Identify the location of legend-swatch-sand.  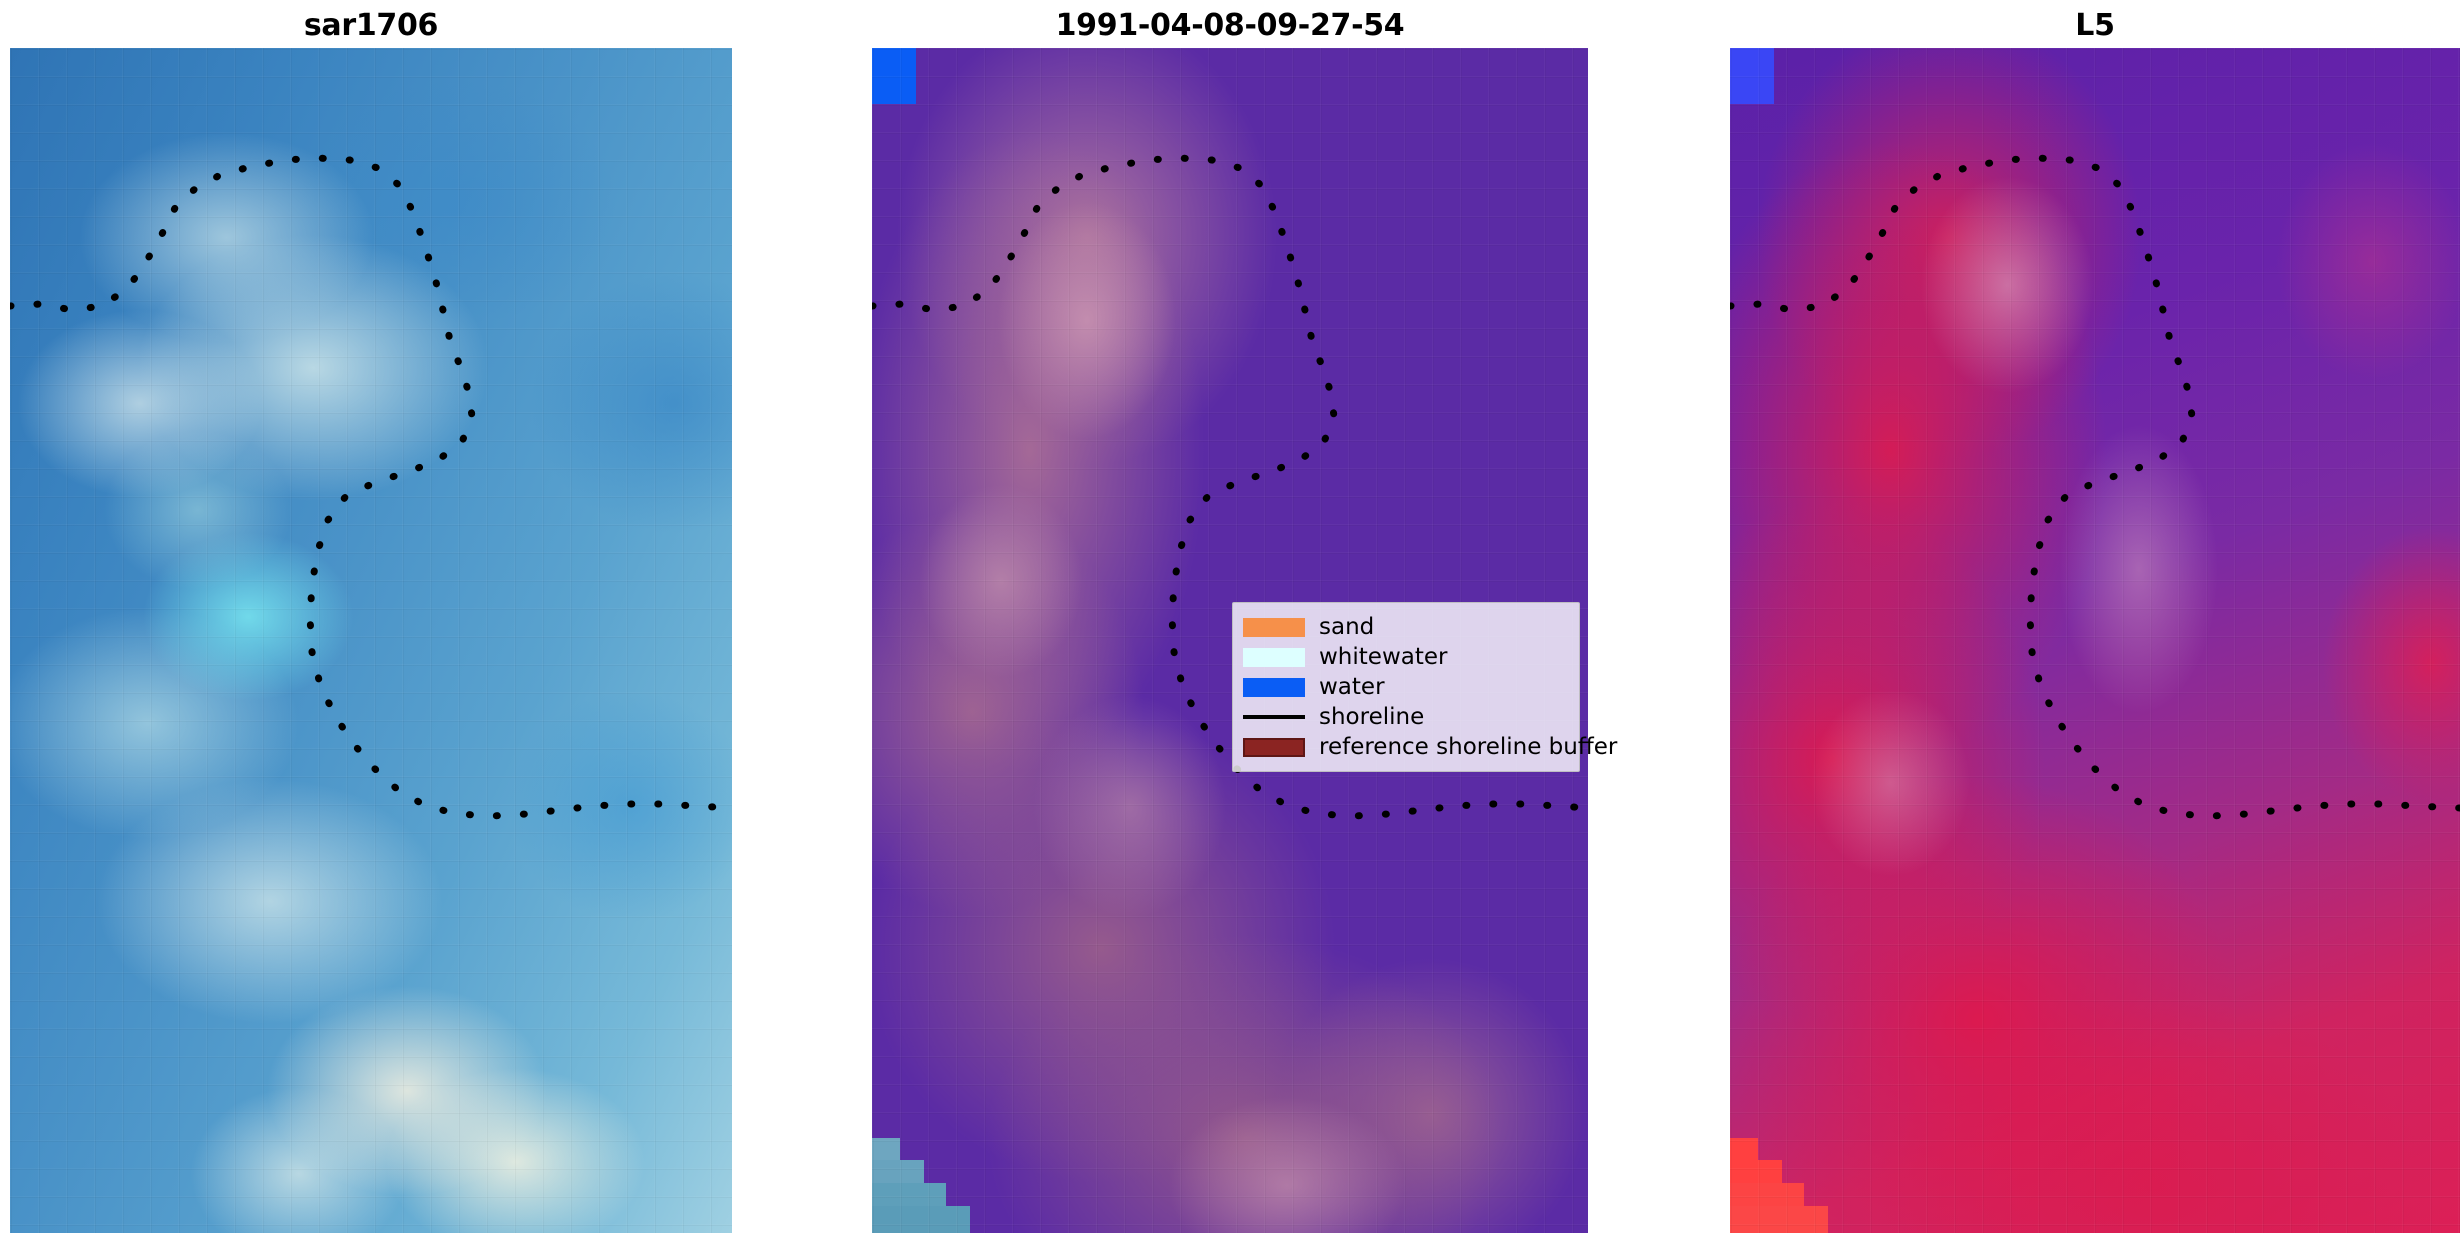
(1274, 627).